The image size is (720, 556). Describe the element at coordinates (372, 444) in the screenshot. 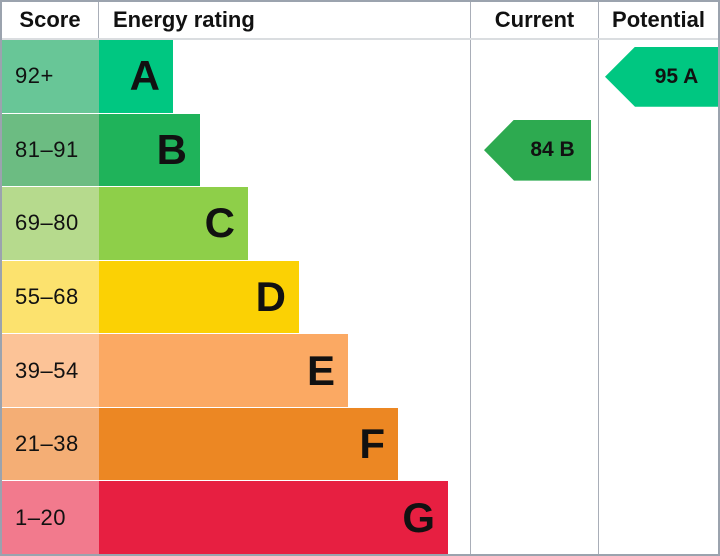

I see `band-letter-f: F` at that location.